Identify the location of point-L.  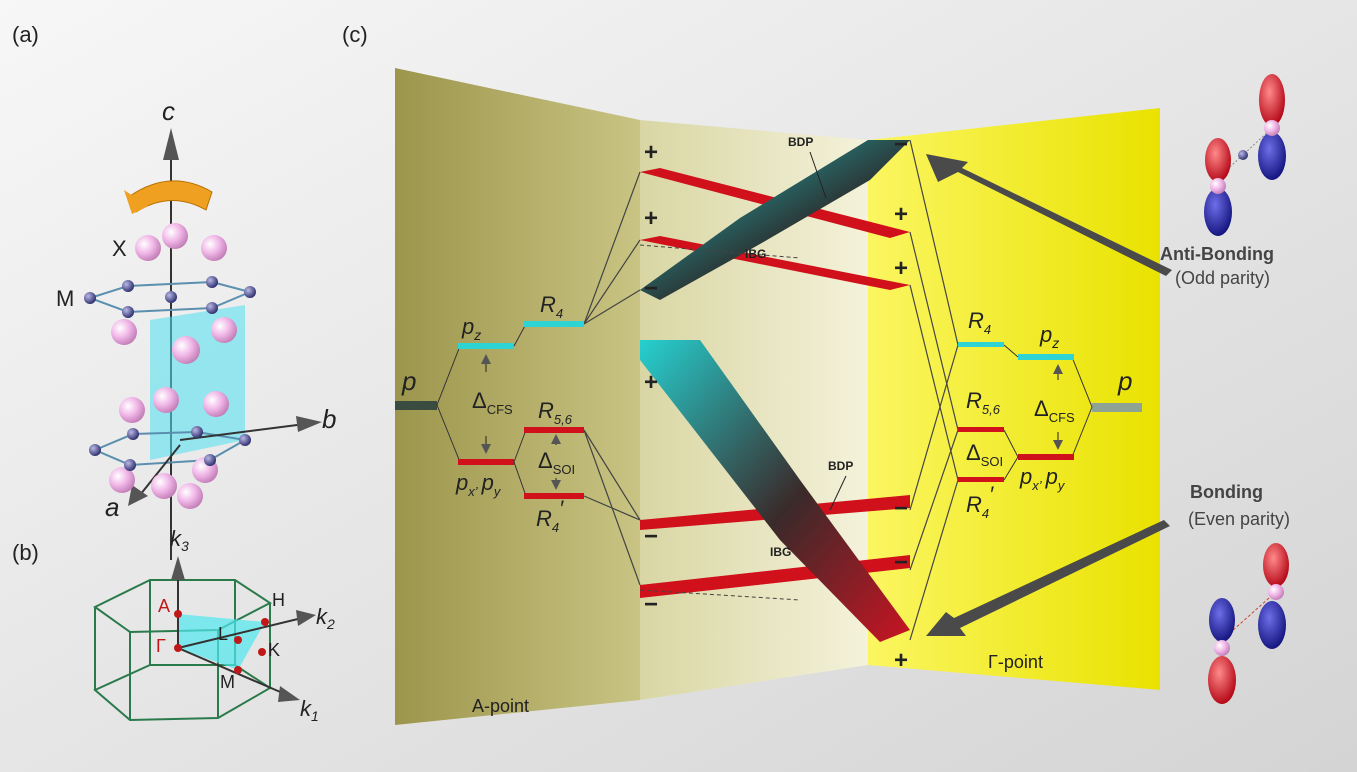
(238, 640).